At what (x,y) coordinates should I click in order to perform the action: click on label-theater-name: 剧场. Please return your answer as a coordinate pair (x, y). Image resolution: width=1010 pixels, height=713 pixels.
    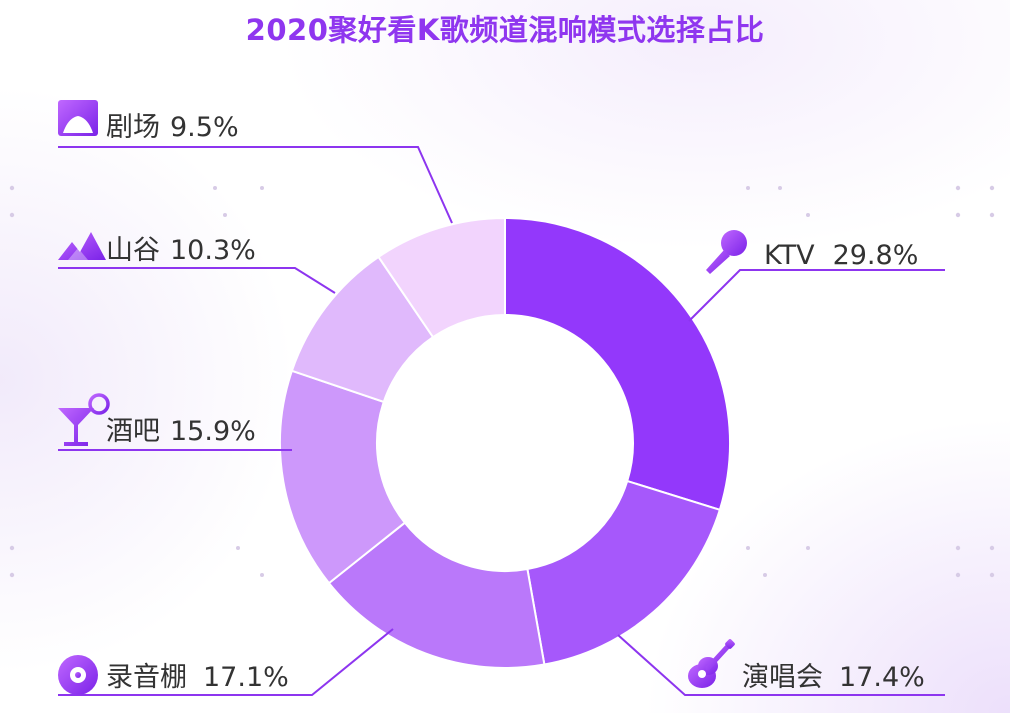
    Looking at the image, I should click on (133, 127).